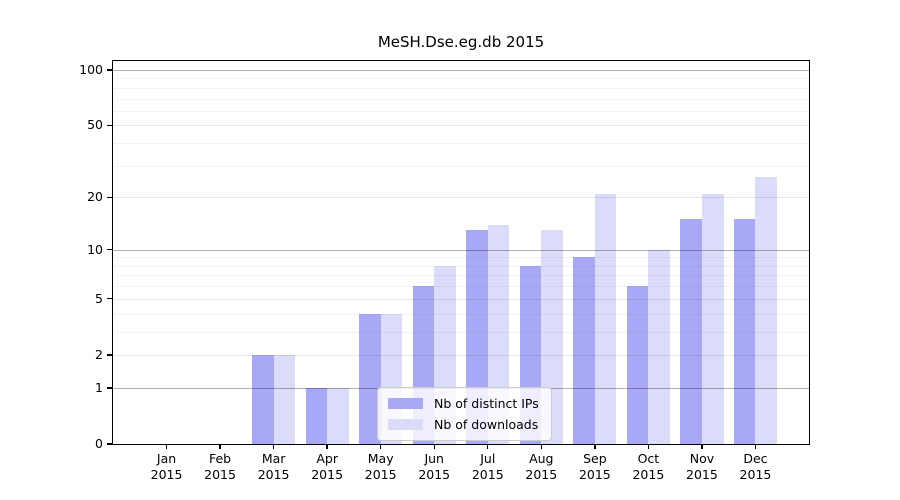 Image resolution: width=900 pixels, height=500 pixels. I want to click on bar-distinct-ips-sep, so click(584, 350).